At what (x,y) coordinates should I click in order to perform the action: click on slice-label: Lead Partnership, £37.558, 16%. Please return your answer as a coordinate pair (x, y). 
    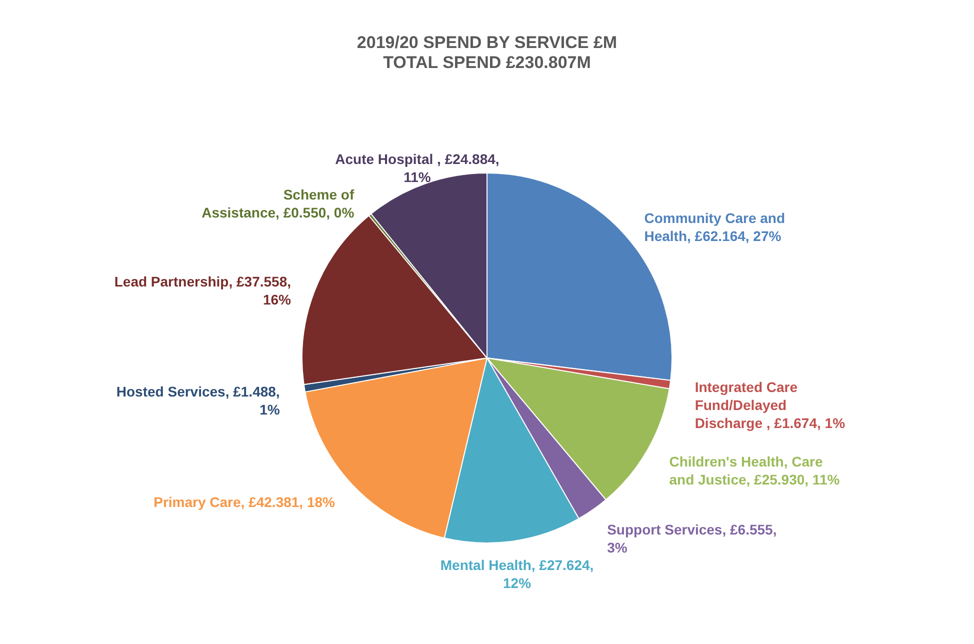
    Looking at the image, I should click on (203, 291).